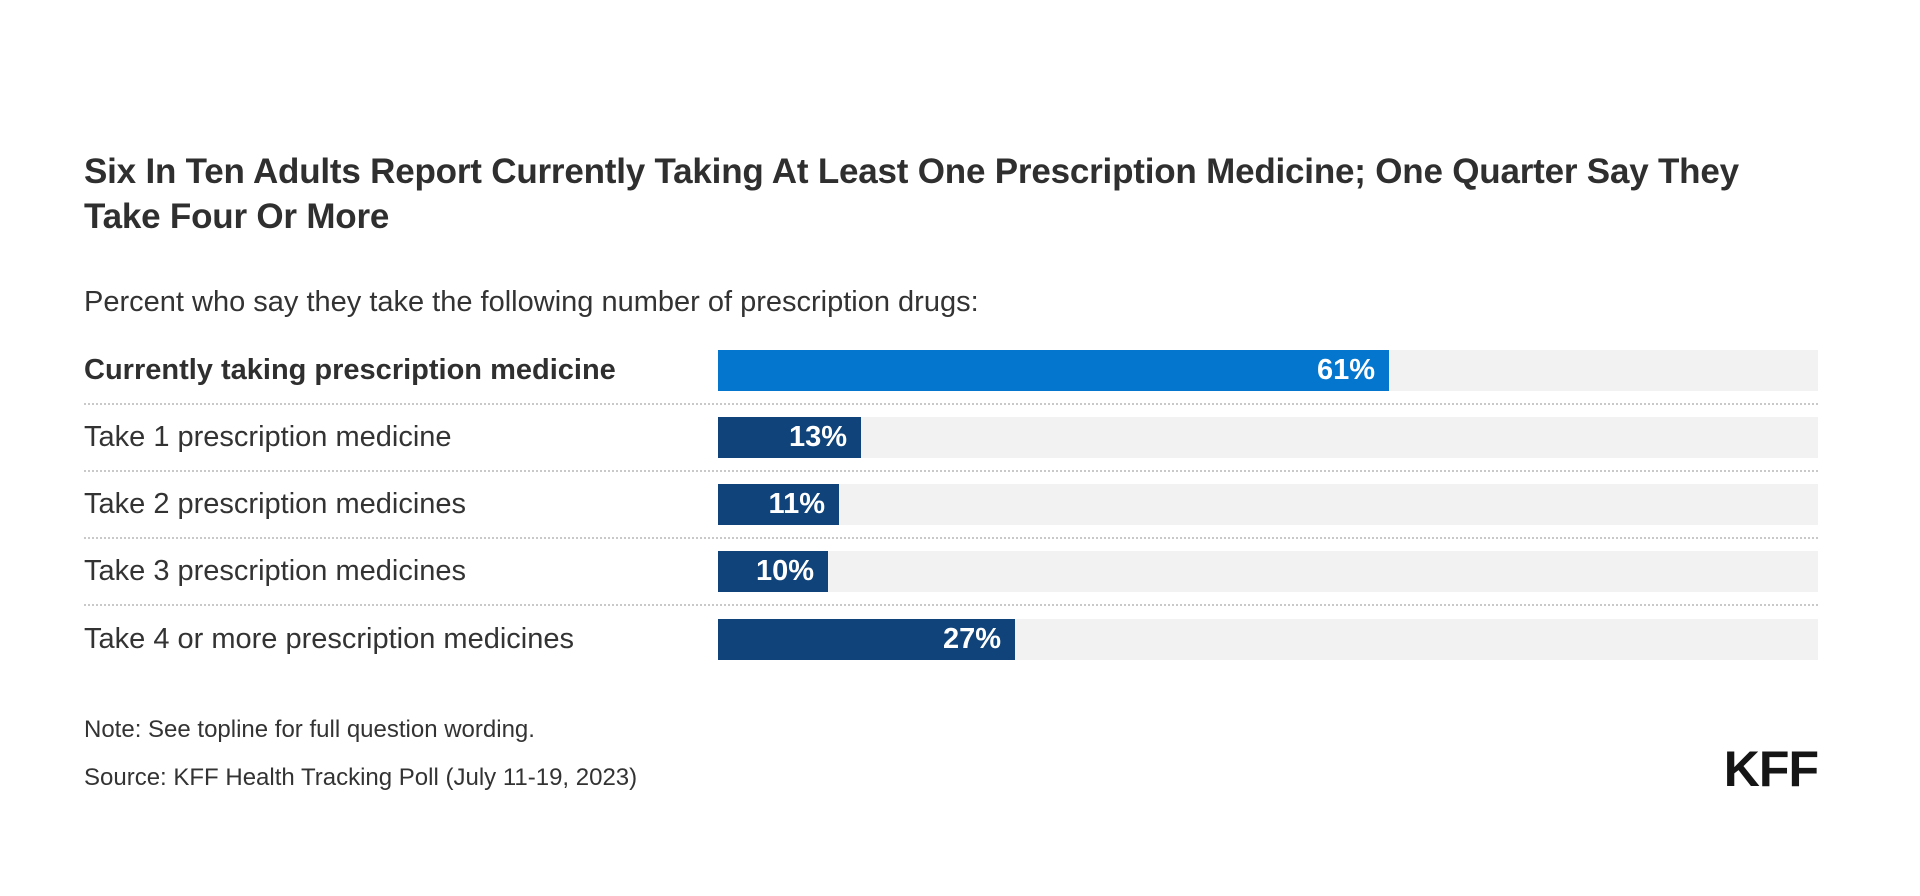 This screenshot has width=1920, height=896. I want to click on bar-category-label: Take 3 prescription medicines, so click(275, 571).